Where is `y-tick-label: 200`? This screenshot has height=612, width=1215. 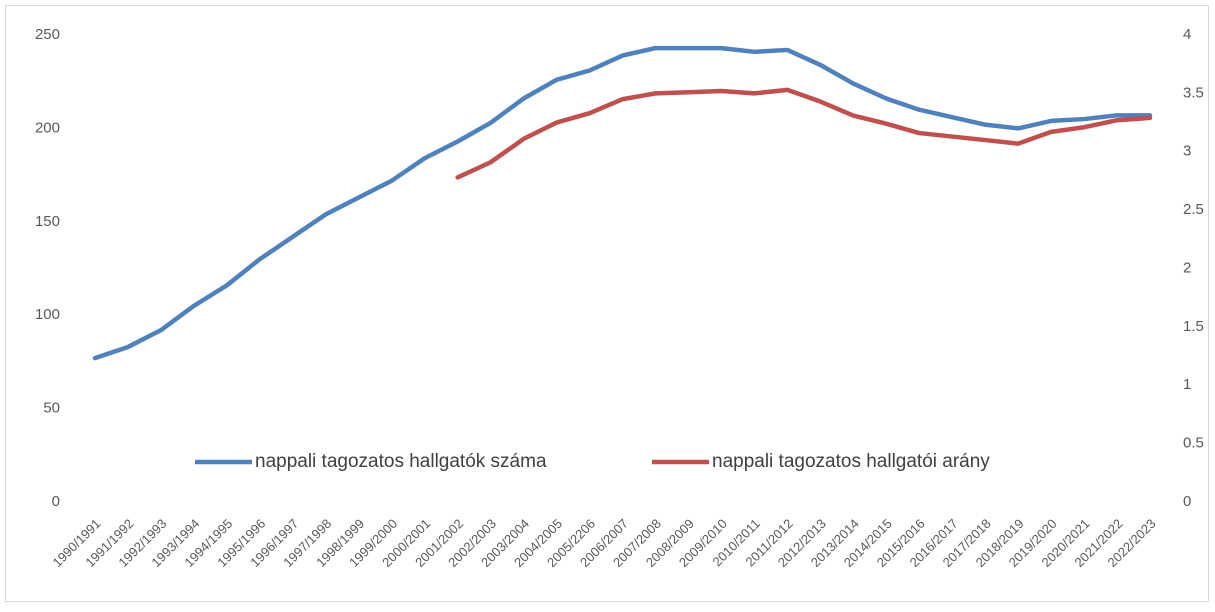
y-tick-label: 200 is located at coordinates (47, 127).